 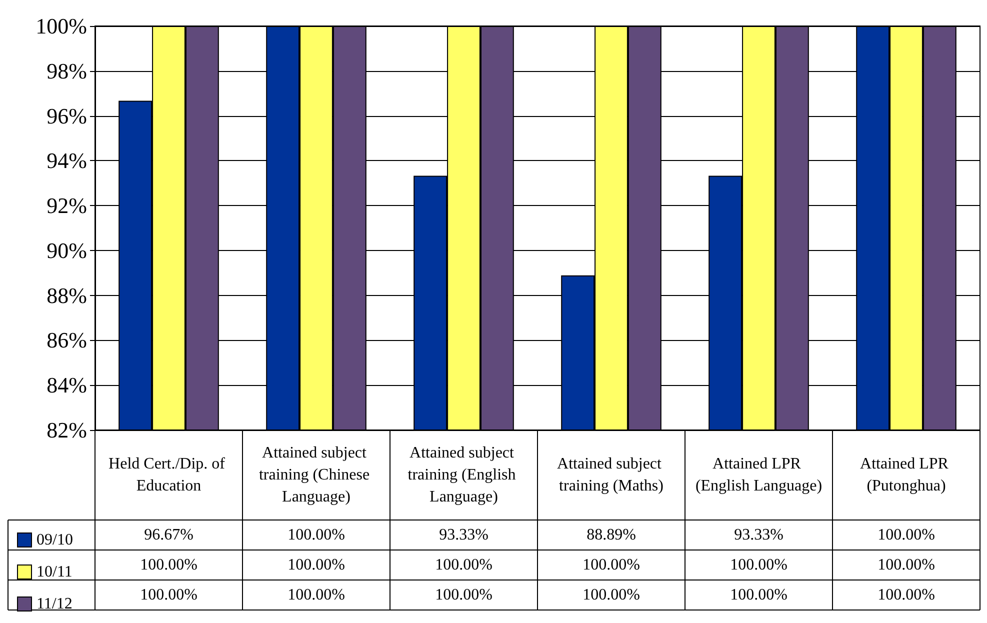 I want to click on y-tick-label: 92%, so click(x=66, y=205).